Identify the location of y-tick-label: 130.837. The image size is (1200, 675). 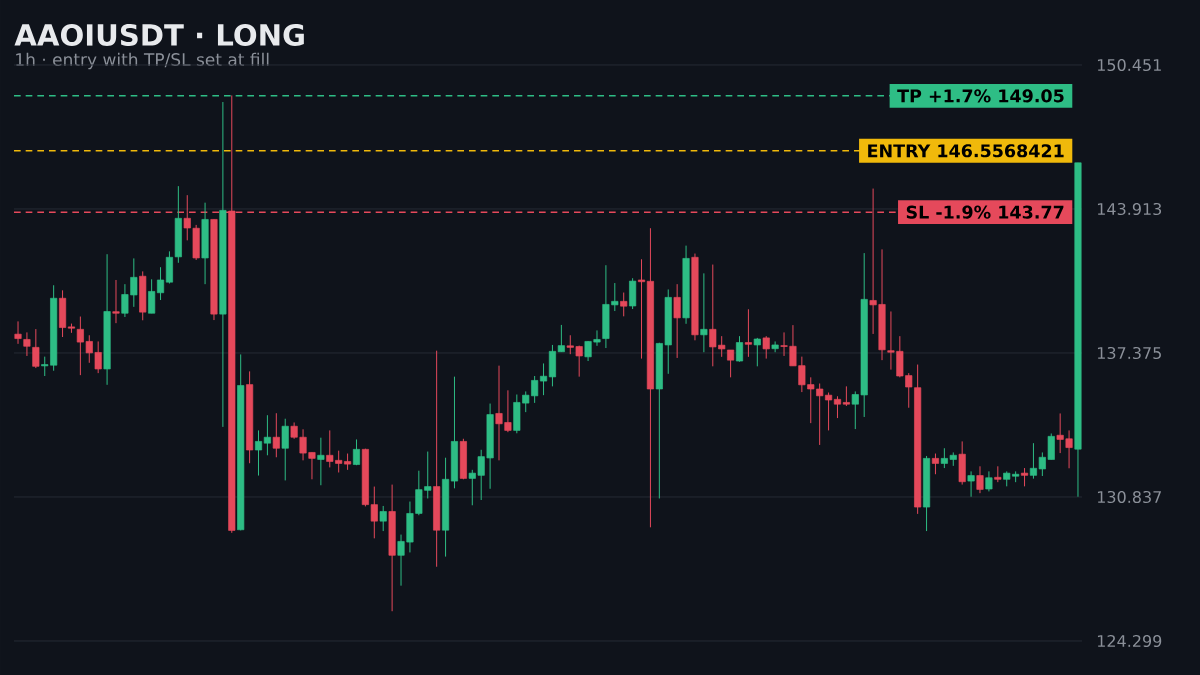
(1129, 497).